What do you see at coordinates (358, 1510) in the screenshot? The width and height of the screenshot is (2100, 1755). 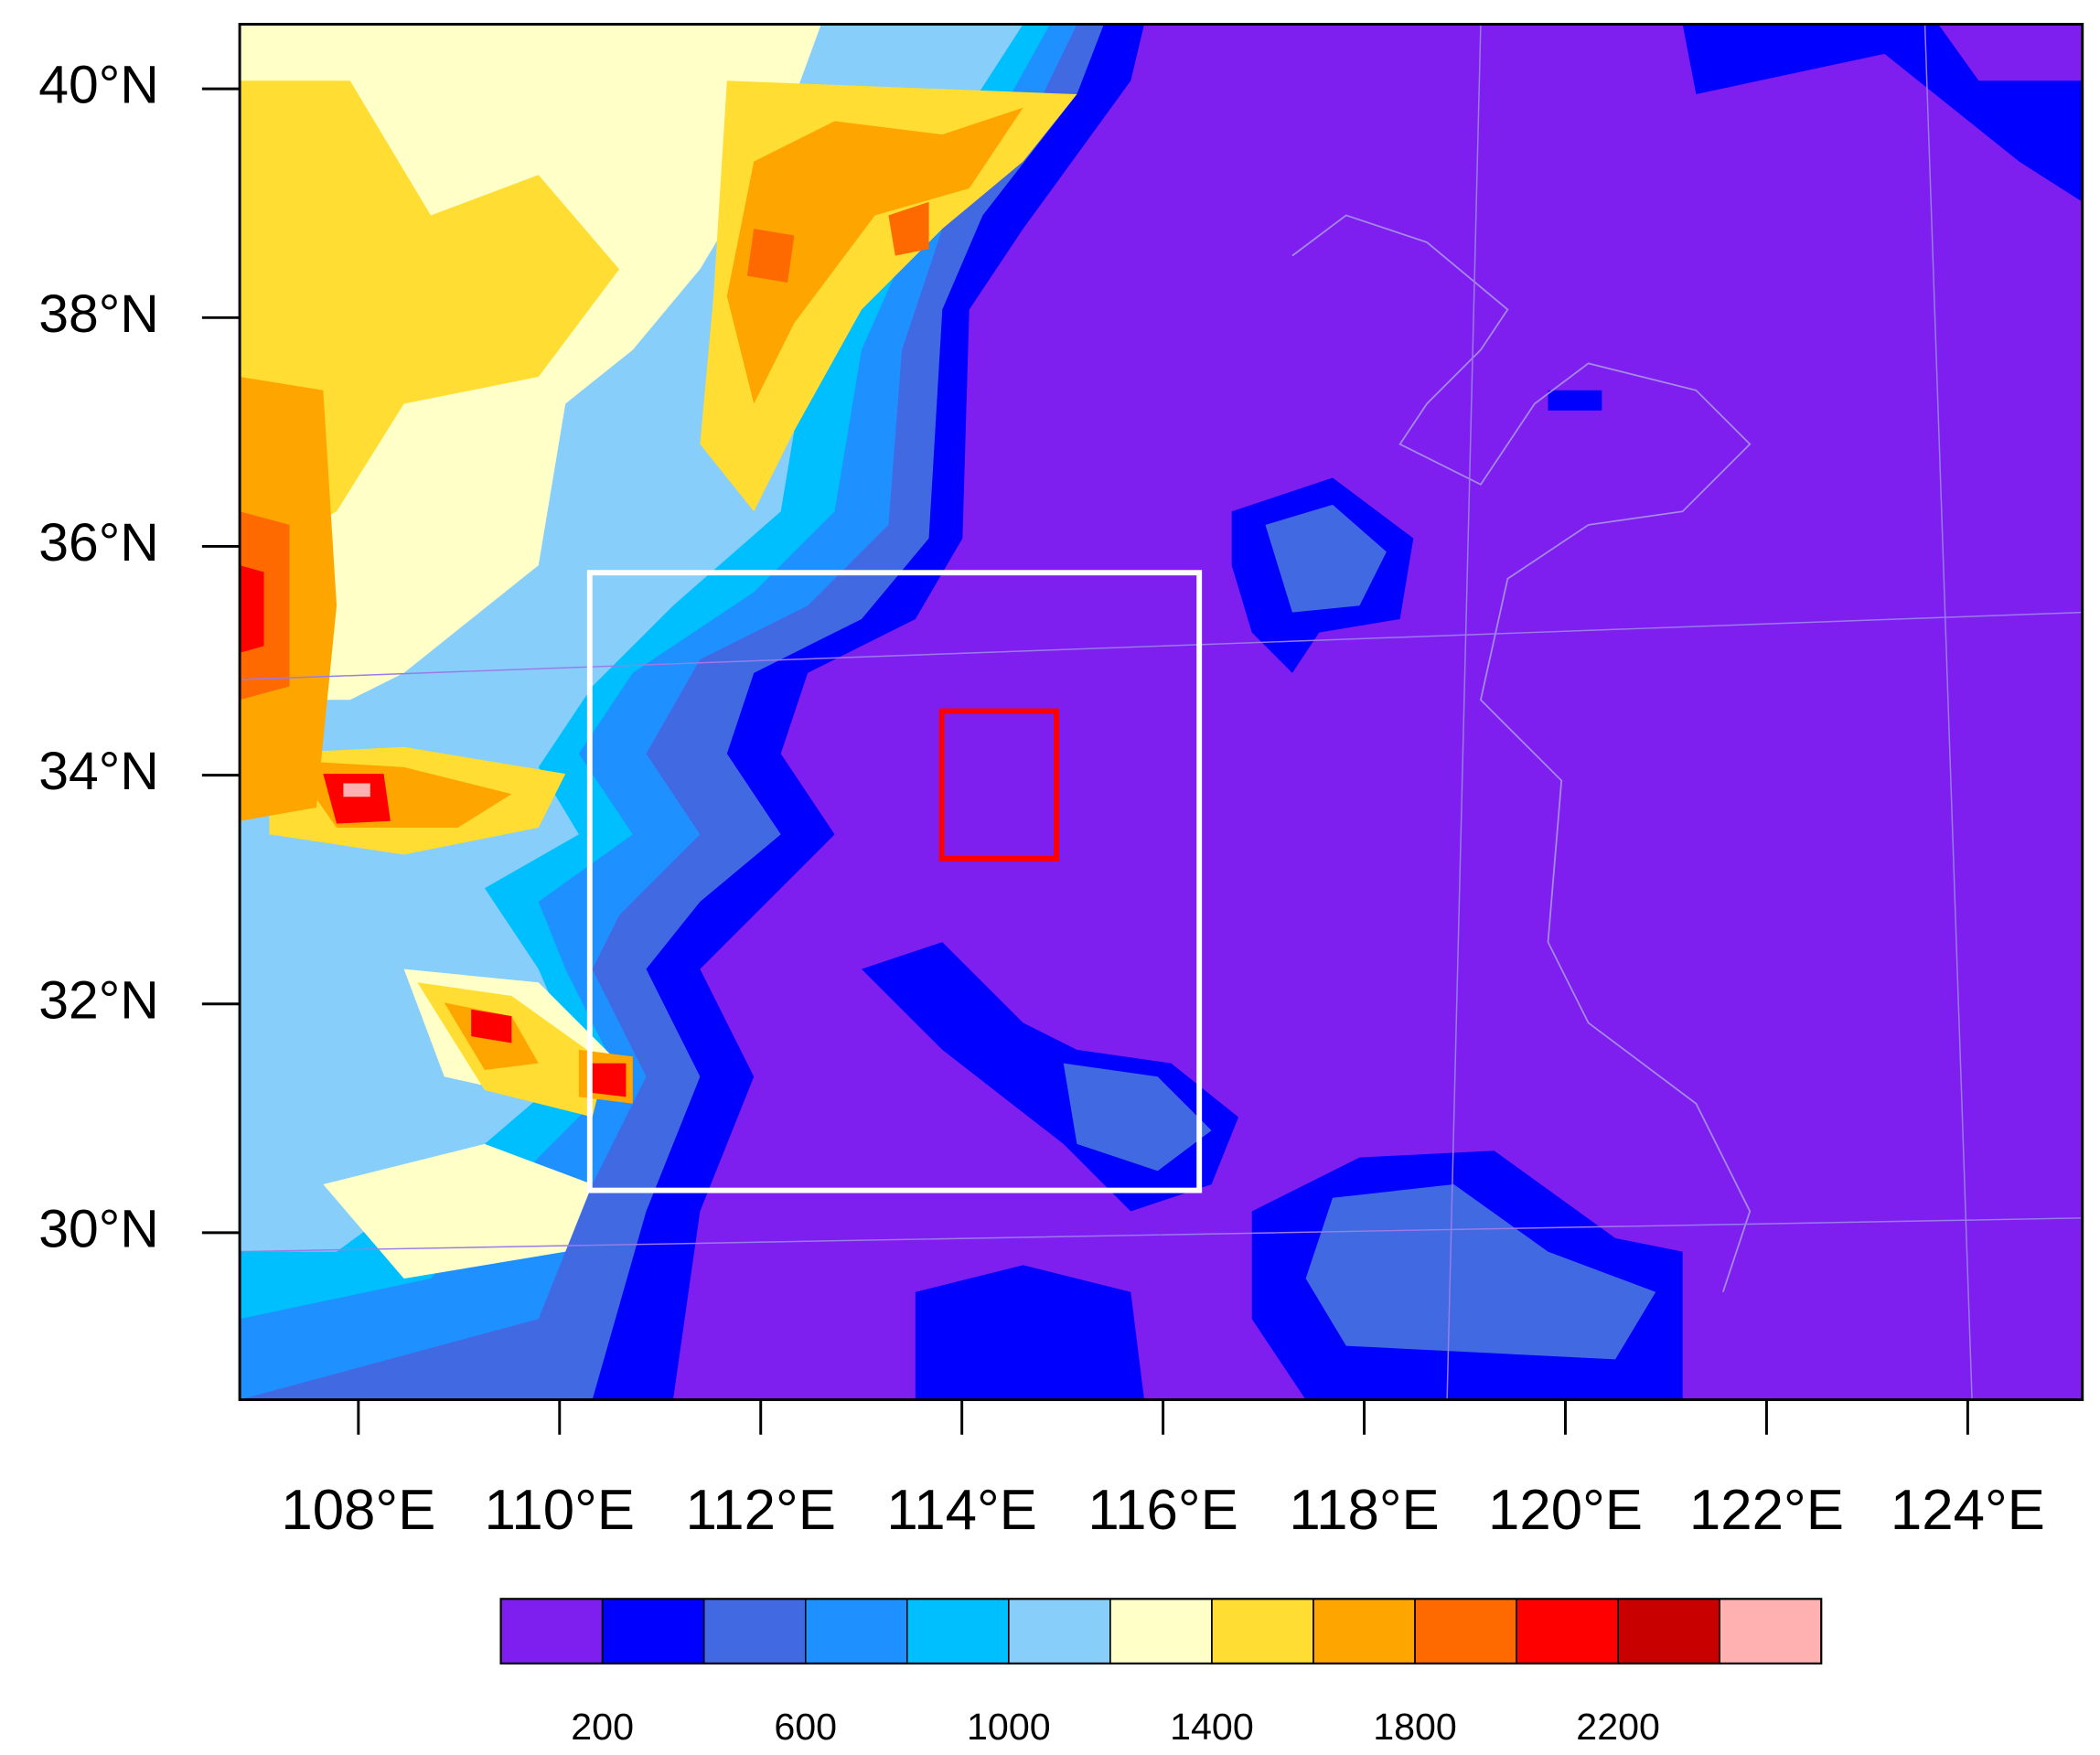 I see `lon-tick-label: 108°E` at bounding box center [358, 1510].